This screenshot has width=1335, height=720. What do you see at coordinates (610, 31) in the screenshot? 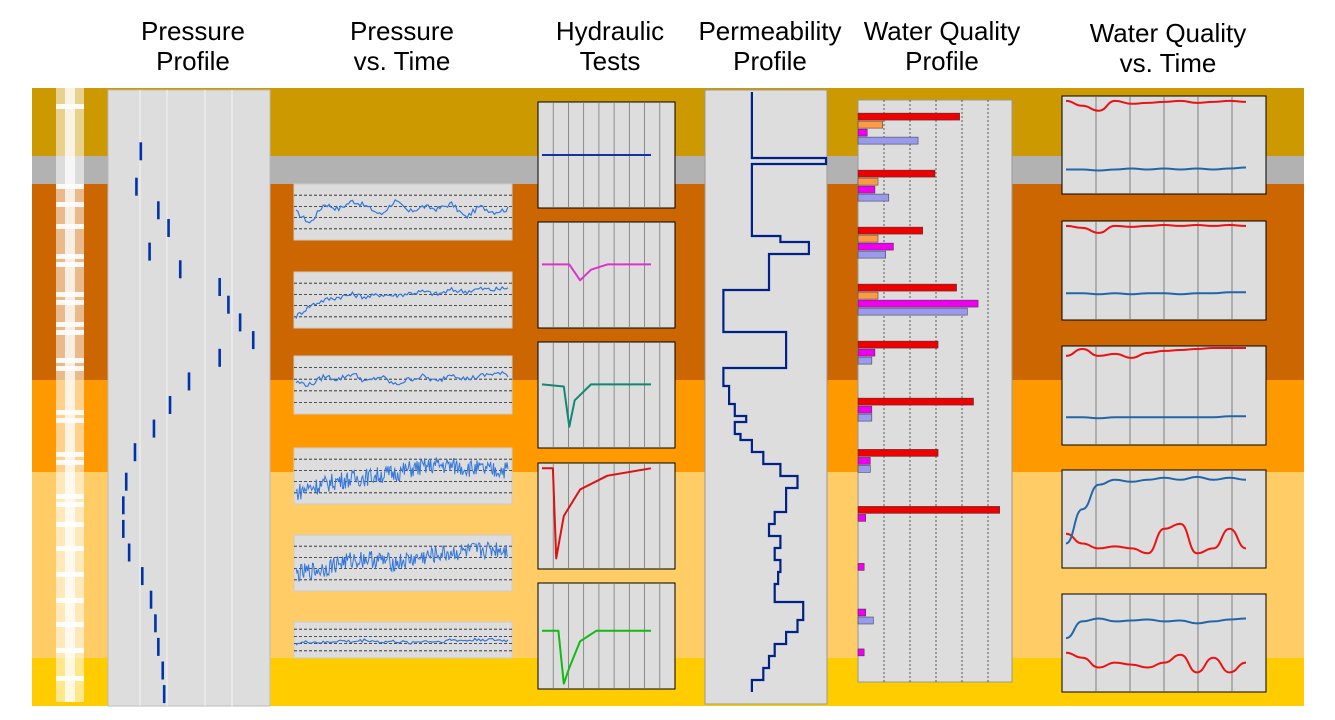
I see `header-hydraulic-tests-line1: Hydraulic` at bounding box center [610, 31].